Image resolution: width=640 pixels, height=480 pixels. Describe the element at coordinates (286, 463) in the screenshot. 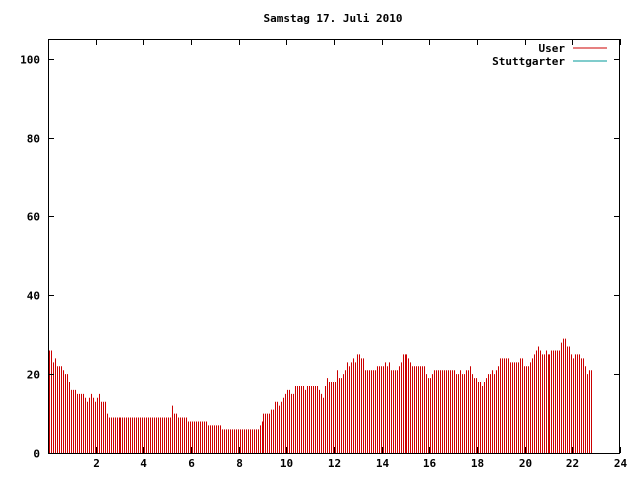

I see `x-tick-label: 10` at that location.